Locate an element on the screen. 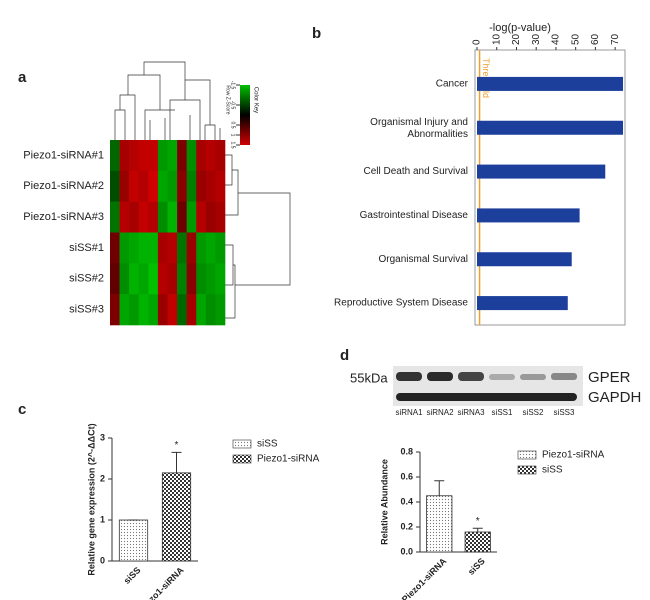 This screenshot has height=600, width=650. y-axis-label: Relative Abundance is located at coordinates (384, 502).